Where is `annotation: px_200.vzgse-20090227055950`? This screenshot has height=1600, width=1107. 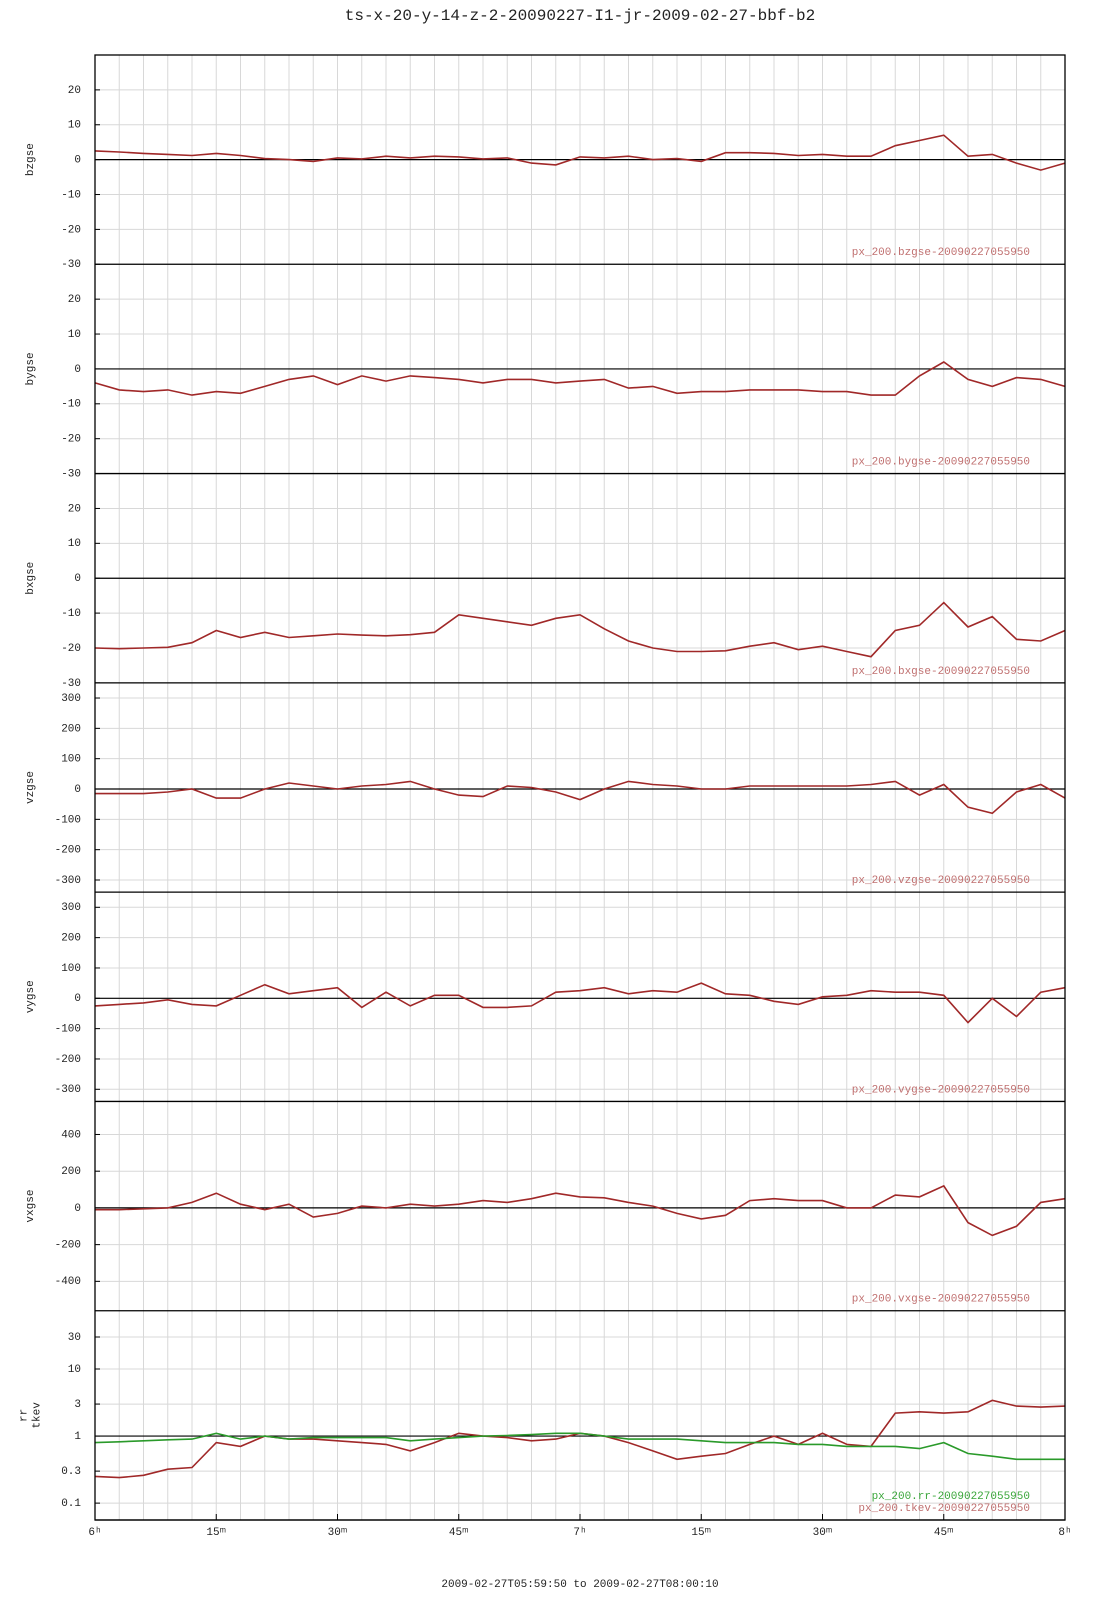
annotation: px_200.vzgse-20090227055950 is located at coordinates (941, 881).